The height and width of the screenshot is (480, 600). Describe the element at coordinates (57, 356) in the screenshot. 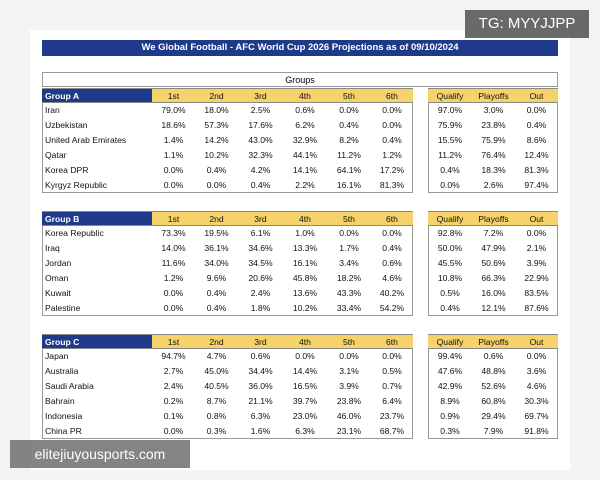

I see `team-name: Japan` at that location.